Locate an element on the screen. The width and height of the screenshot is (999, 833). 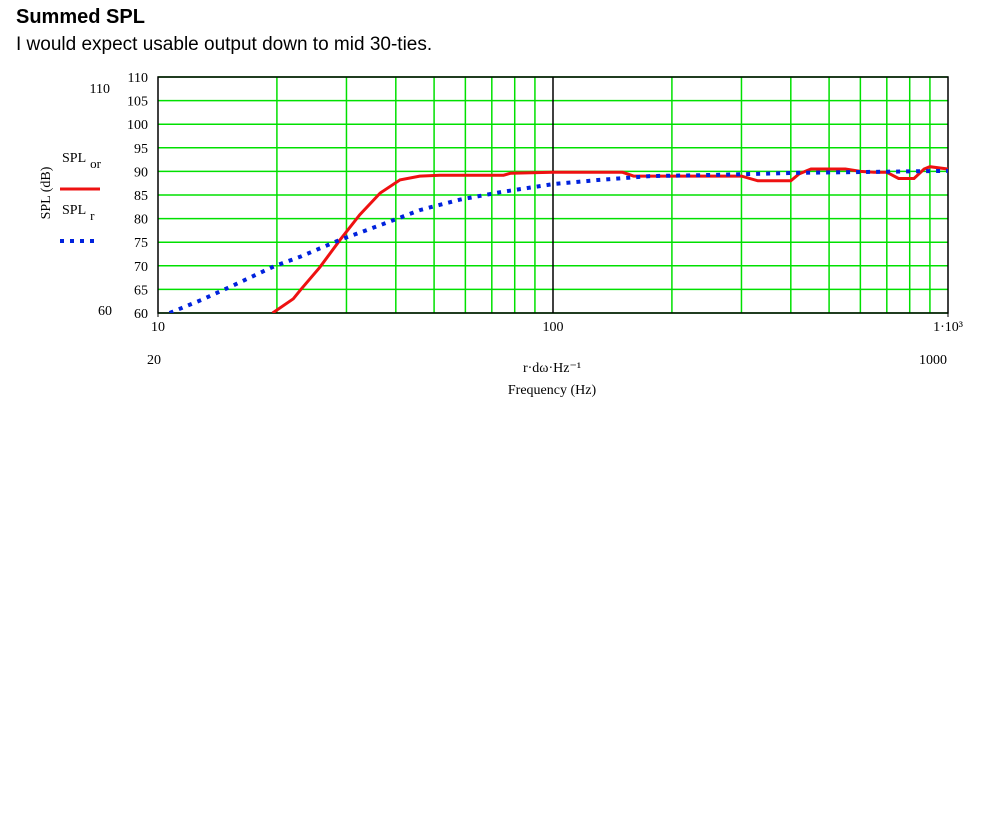
y-tick-label: 85 is located at coordinates (141, 196).